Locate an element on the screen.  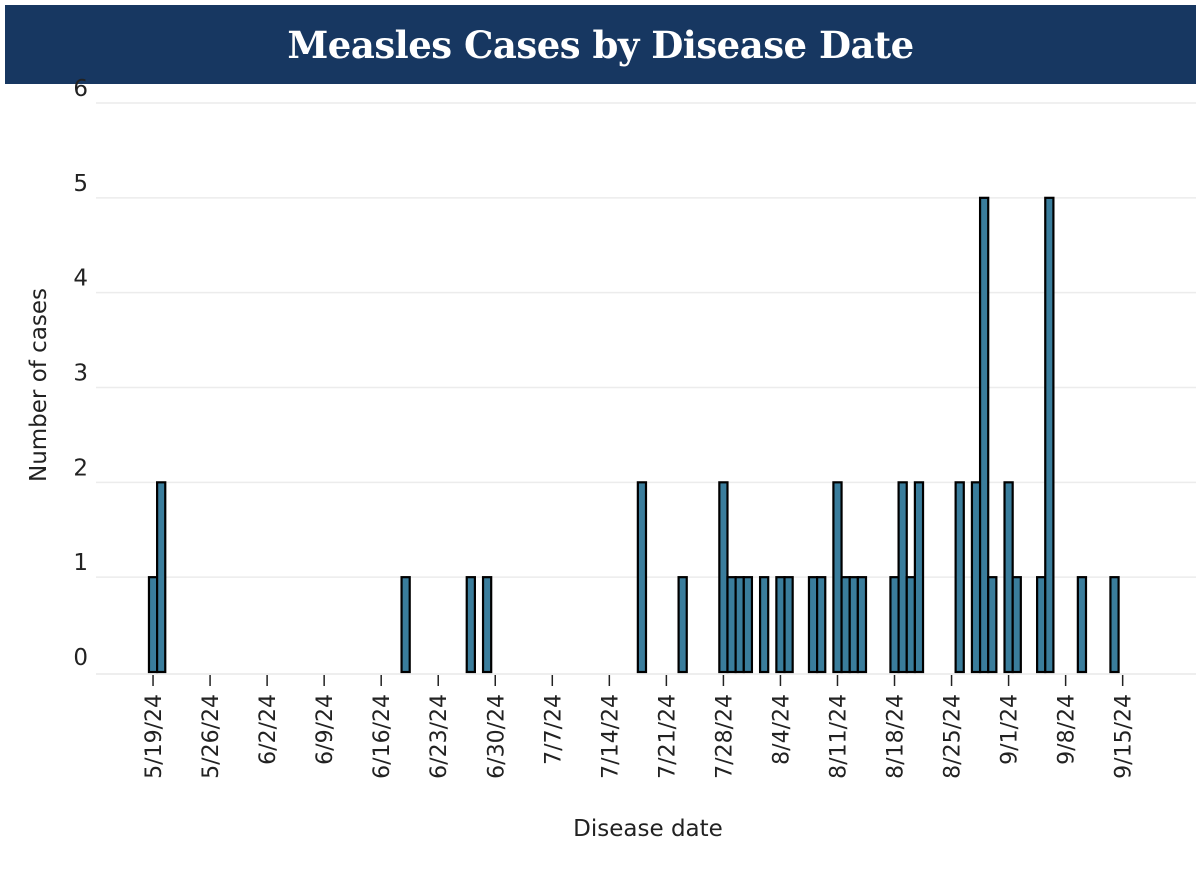
y-tick-label: 5 is located at coordinates (80, 184).